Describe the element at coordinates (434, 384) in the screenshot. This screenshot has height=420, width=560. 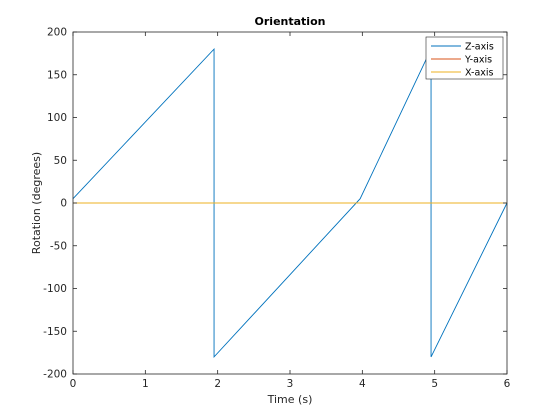
I see `x-tick-label: 5` at that location.